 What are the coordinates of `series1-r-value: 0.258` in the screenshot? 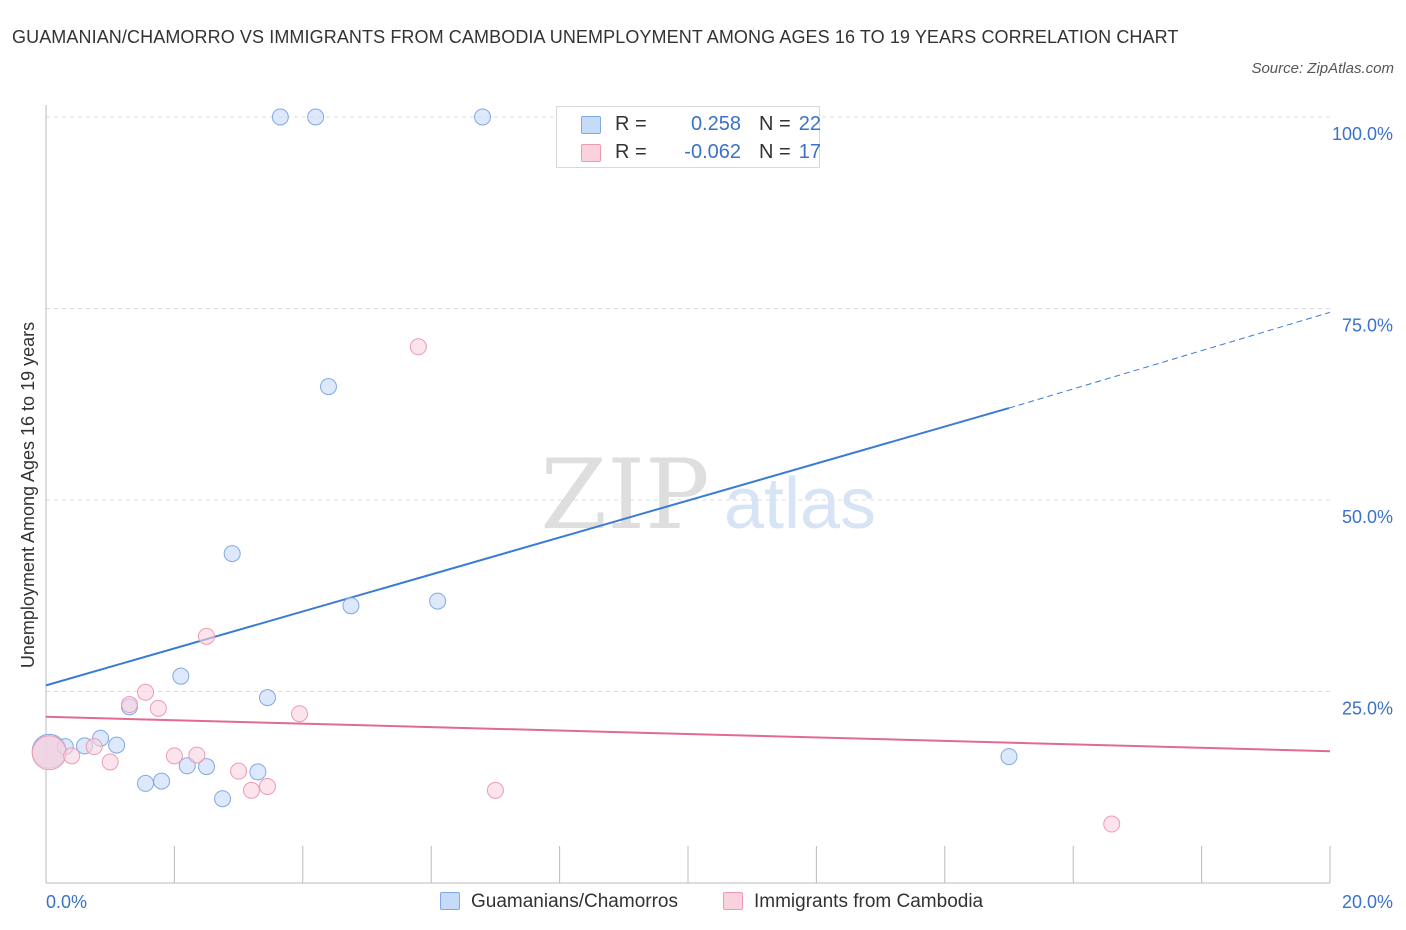 It's located at (715, 124).